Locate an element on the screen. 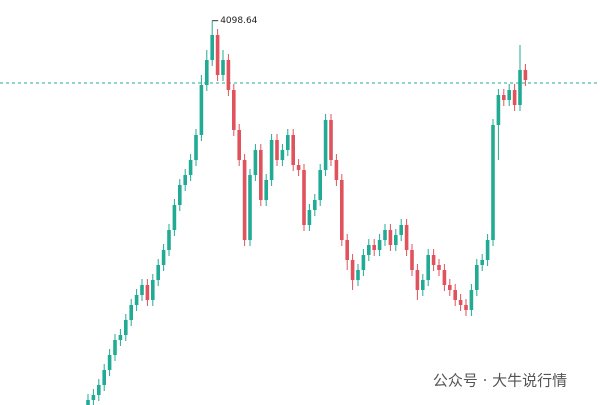  watermark: 公众号 · 大牛说行情 is located at coordinates (500, 381).